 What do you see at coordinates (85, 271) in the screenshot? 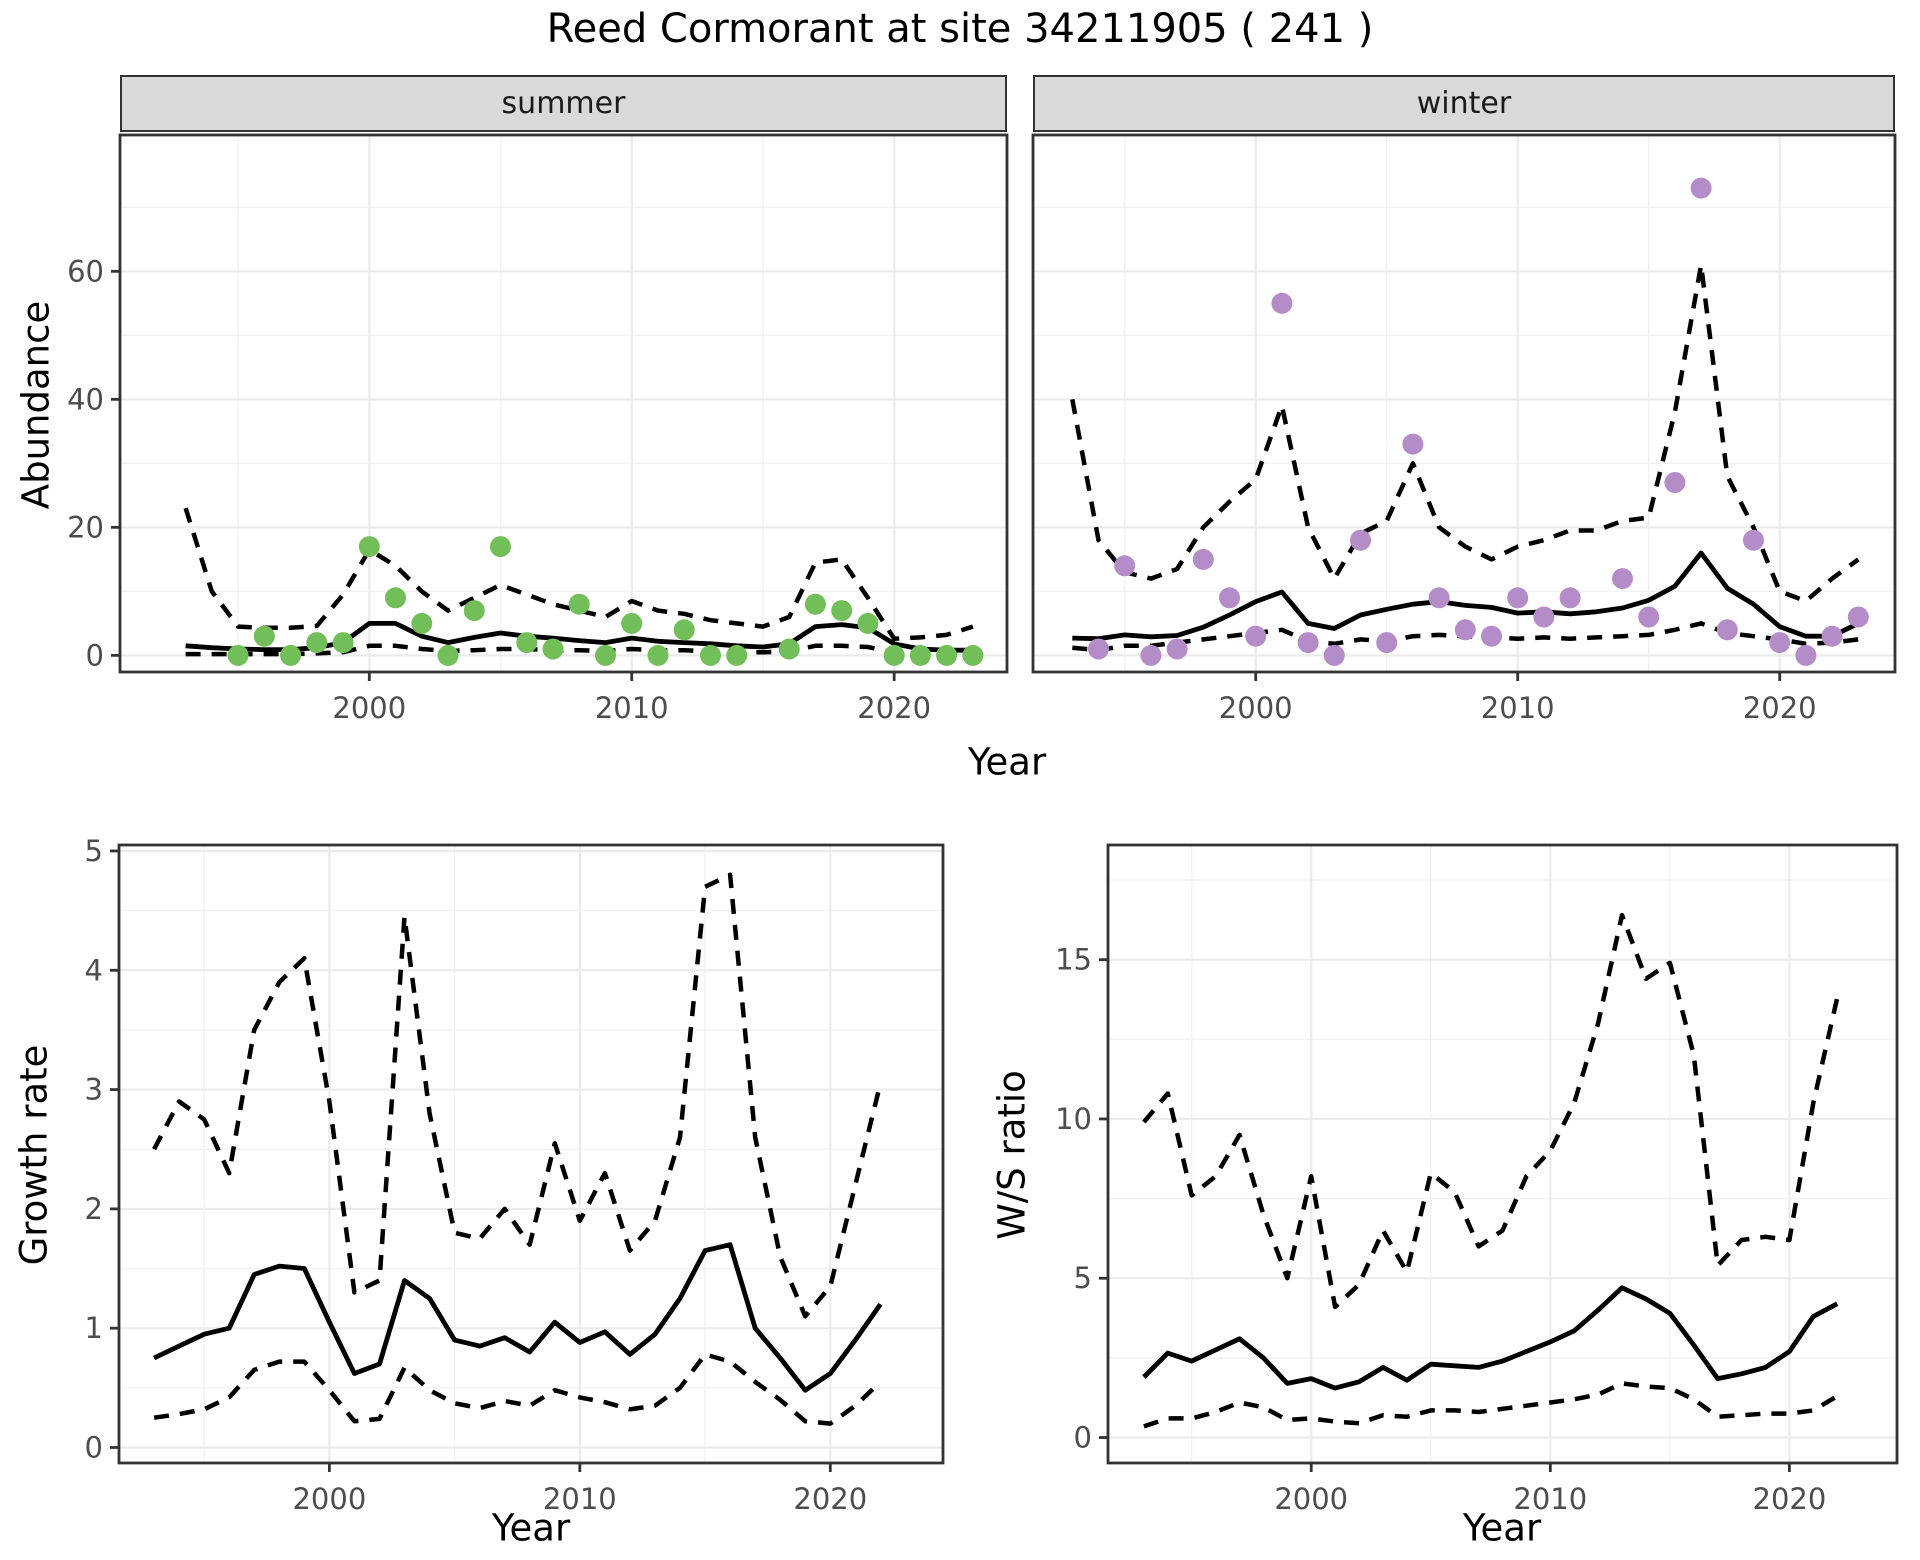
I see `y-tick-label: 60` at bounding box center [85, 271].